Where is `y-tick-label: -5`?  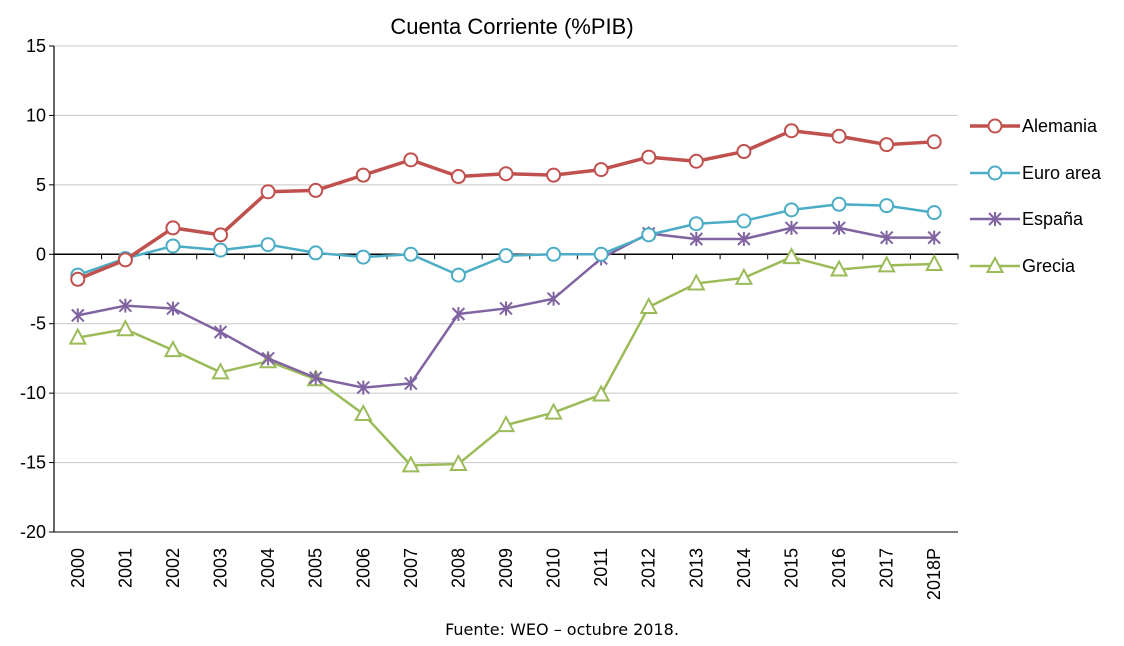 y-tick-label: -5 is located at coordinates (38, 324).